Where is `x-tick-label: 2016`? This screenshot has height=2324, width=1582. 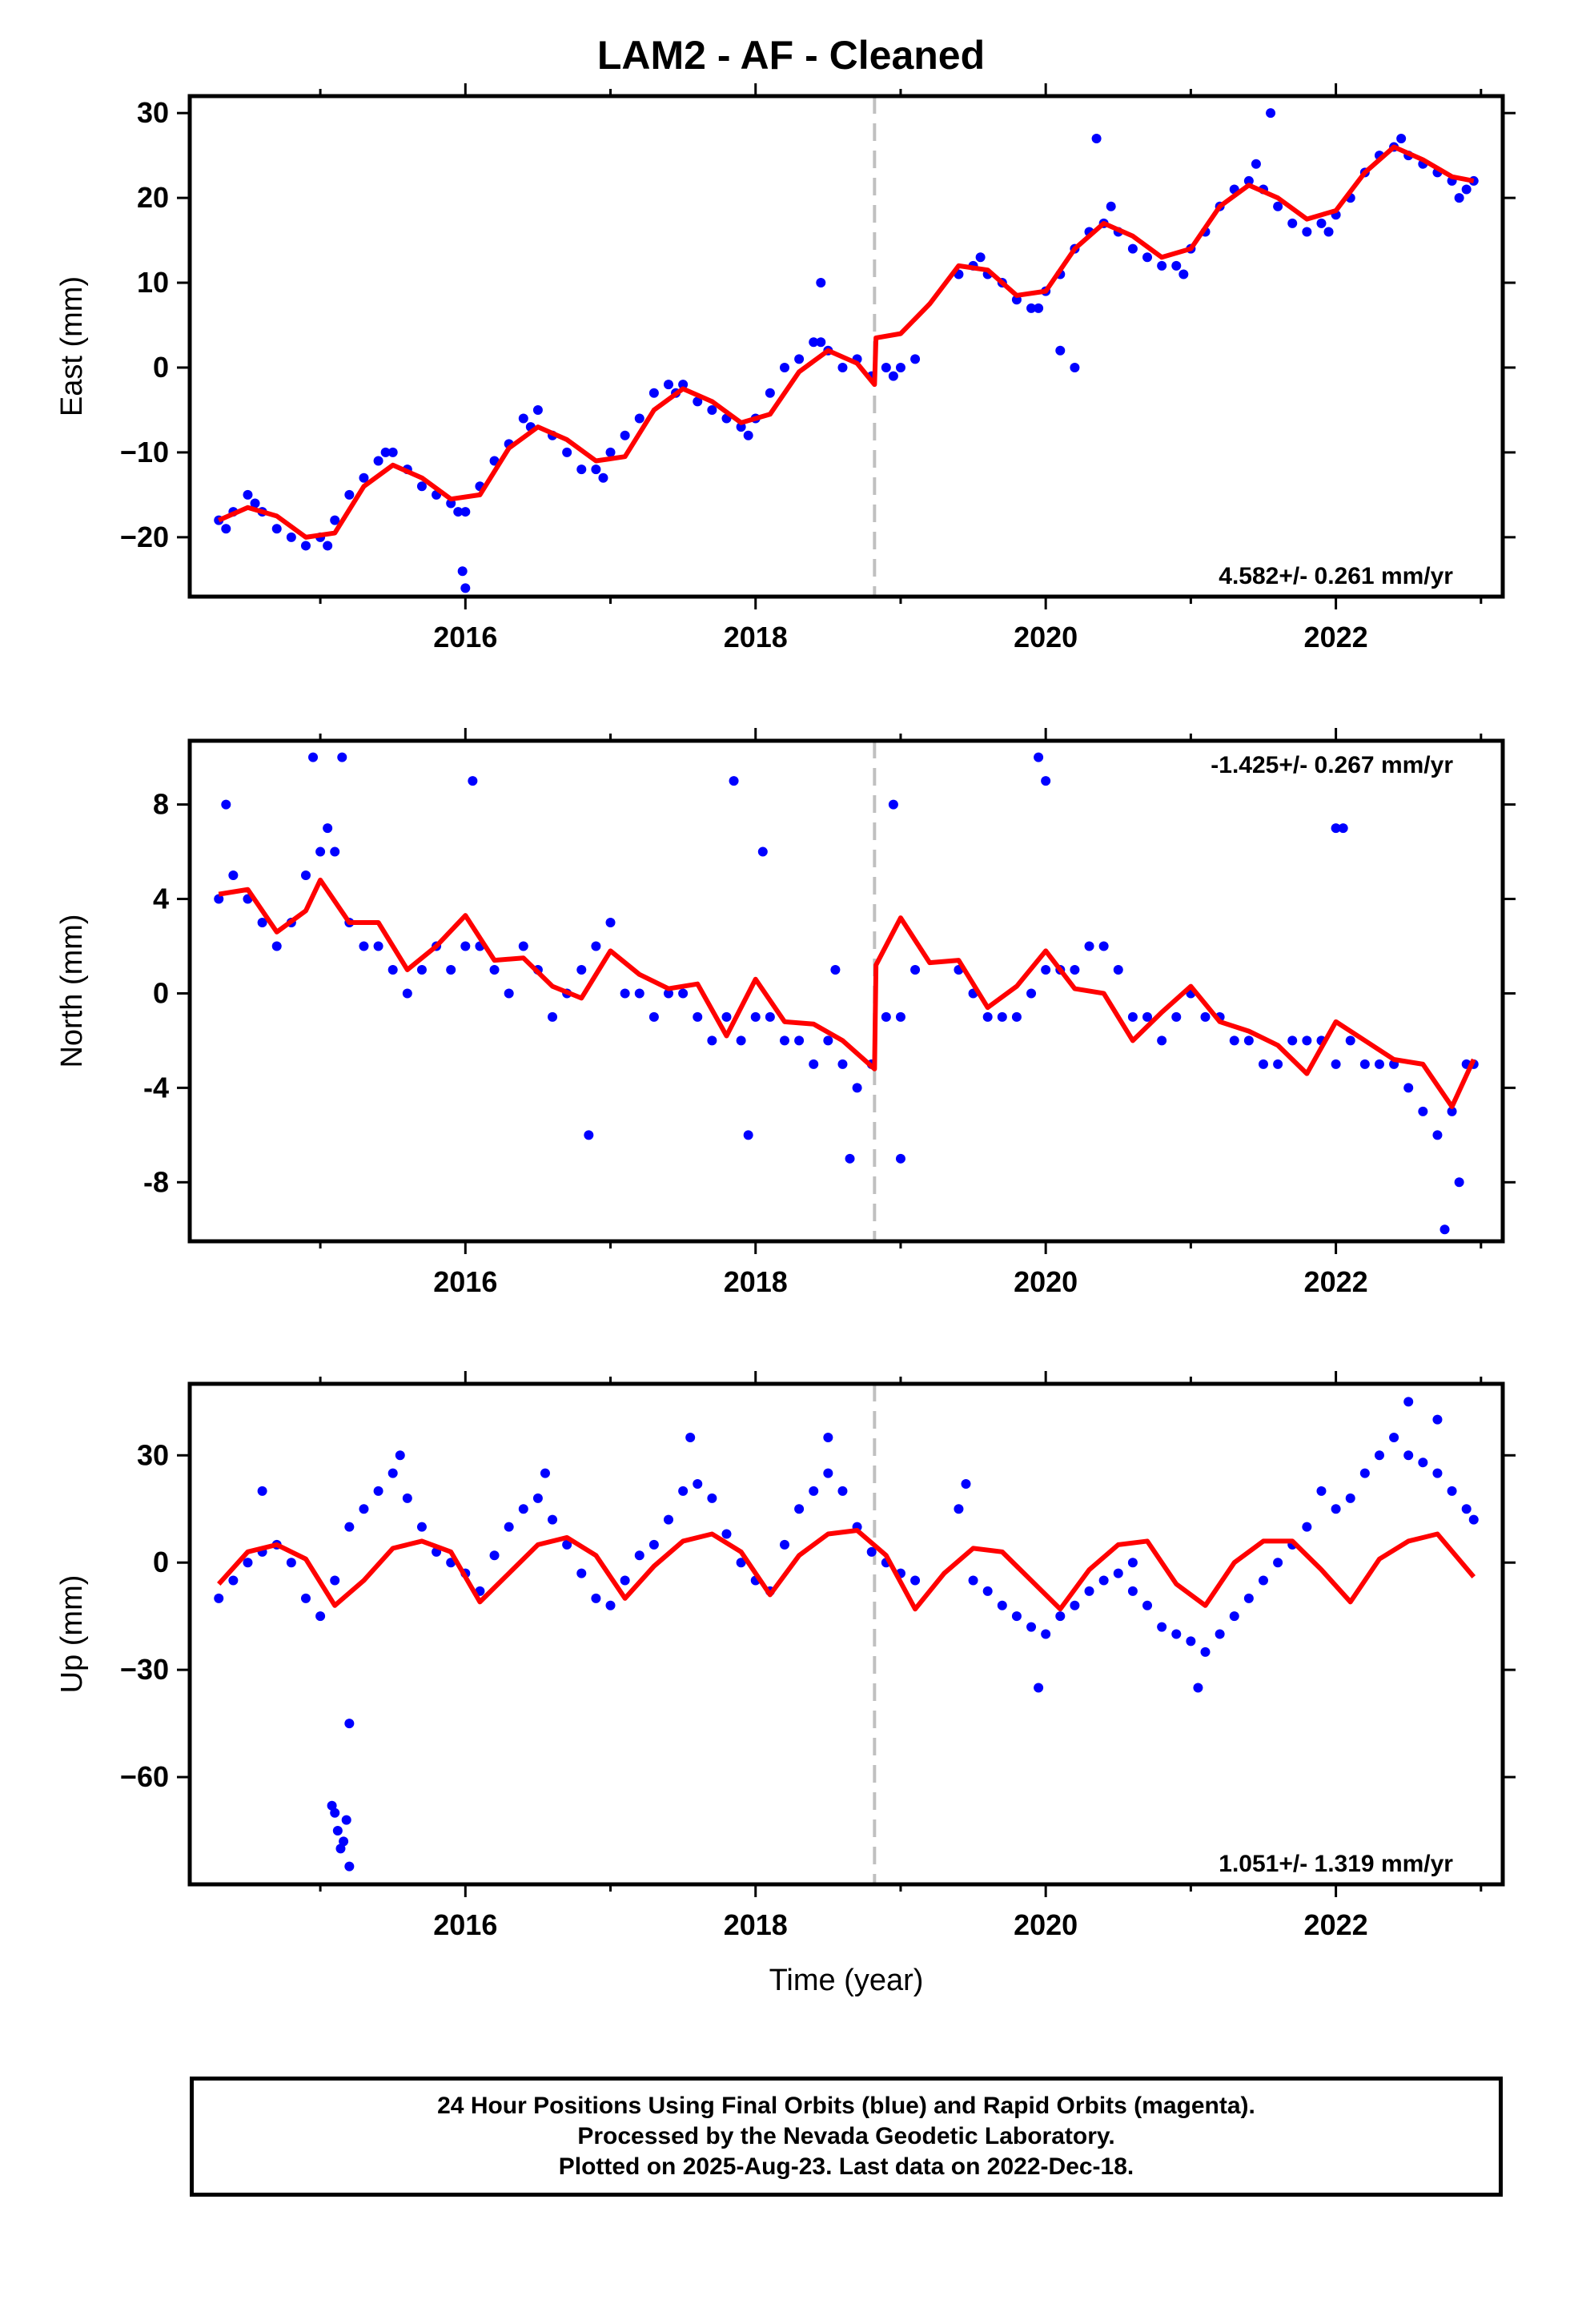
x-tick-label: 2016 is located at coordinates (465, 1925).